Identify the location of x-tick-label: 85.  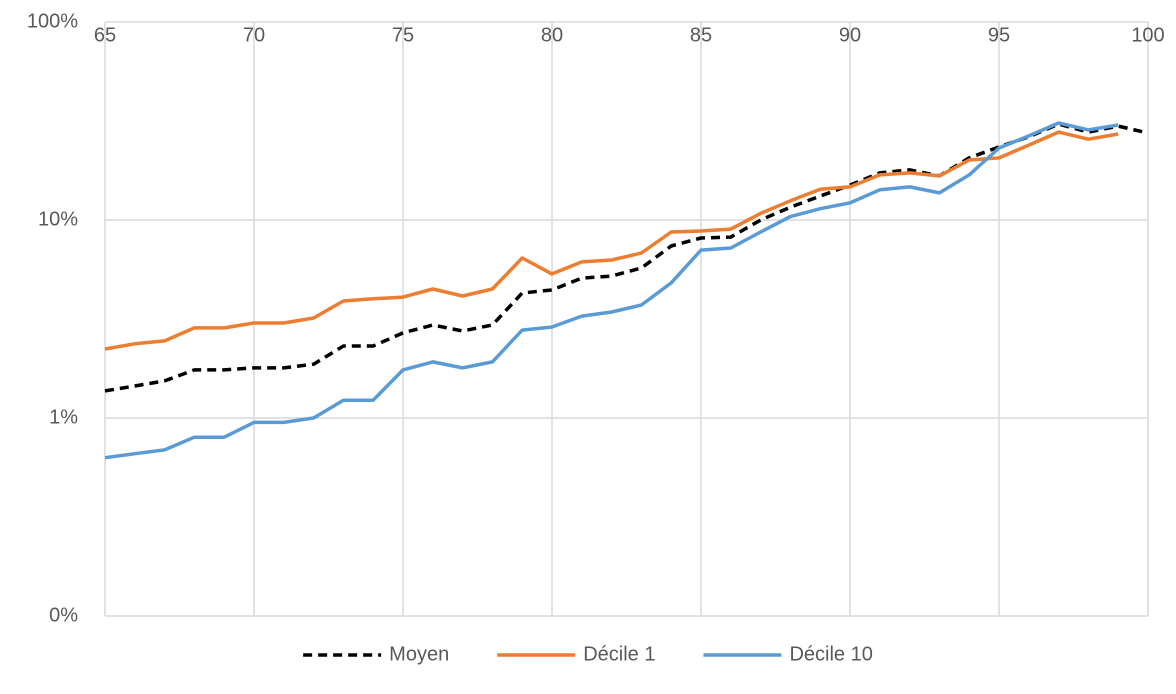
(701, 35).